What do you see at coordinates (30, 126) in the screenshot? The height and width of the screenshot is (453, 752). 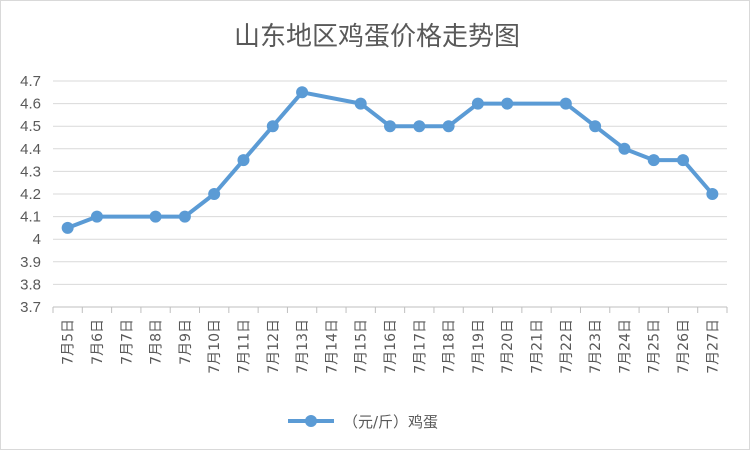 I see `y-tick-label: 4.5` at bounding box center [30, 126].